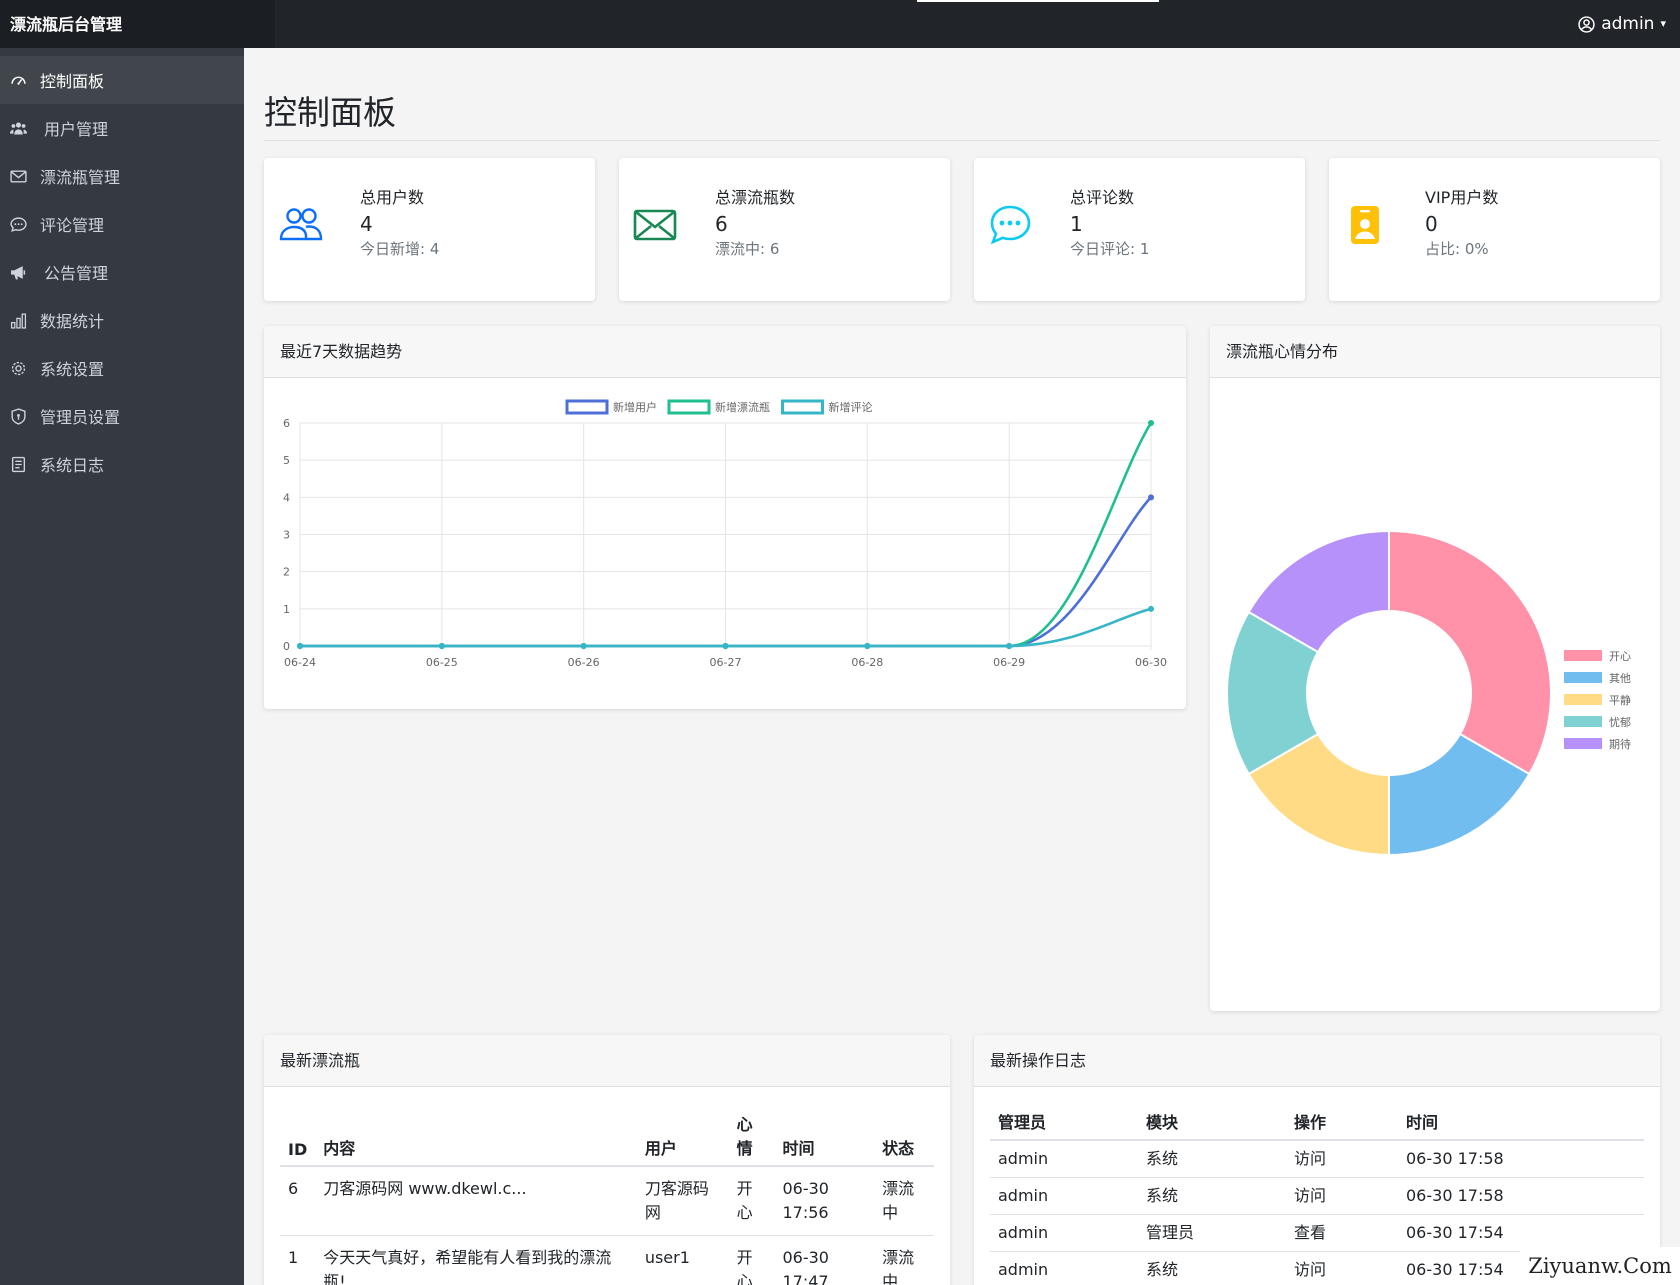  What do you see at coordinates (742, 407) in the screenshot?
I see `legend-label: 新增漂流瓶` at bounding box center [742, 407].